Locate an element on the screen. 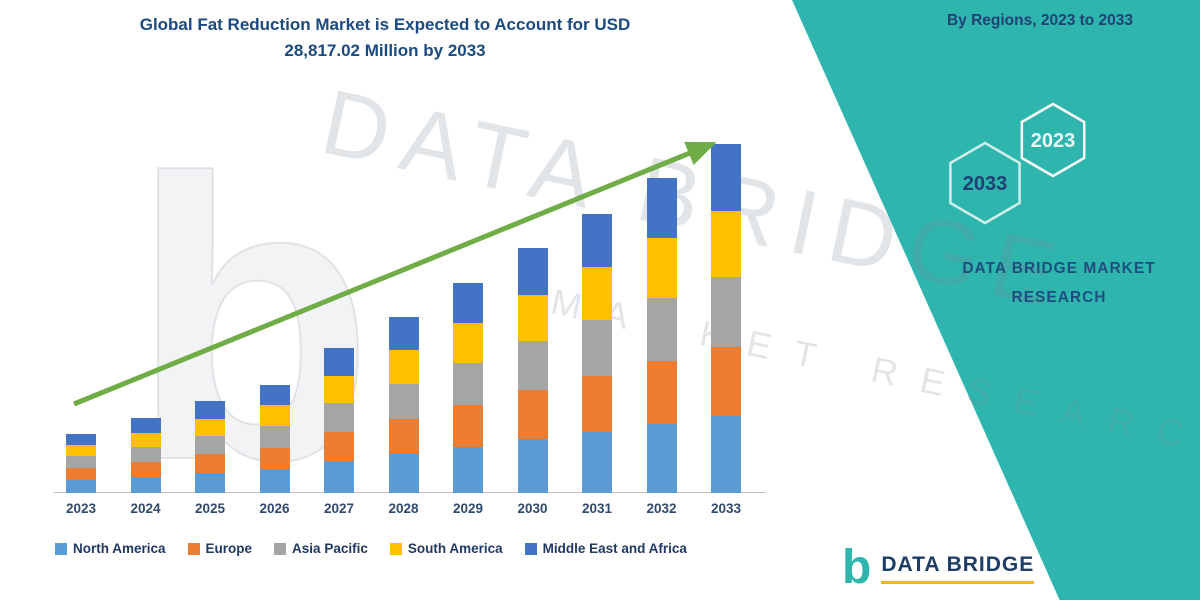  bar-2032 is located at coordinates (661, 335).